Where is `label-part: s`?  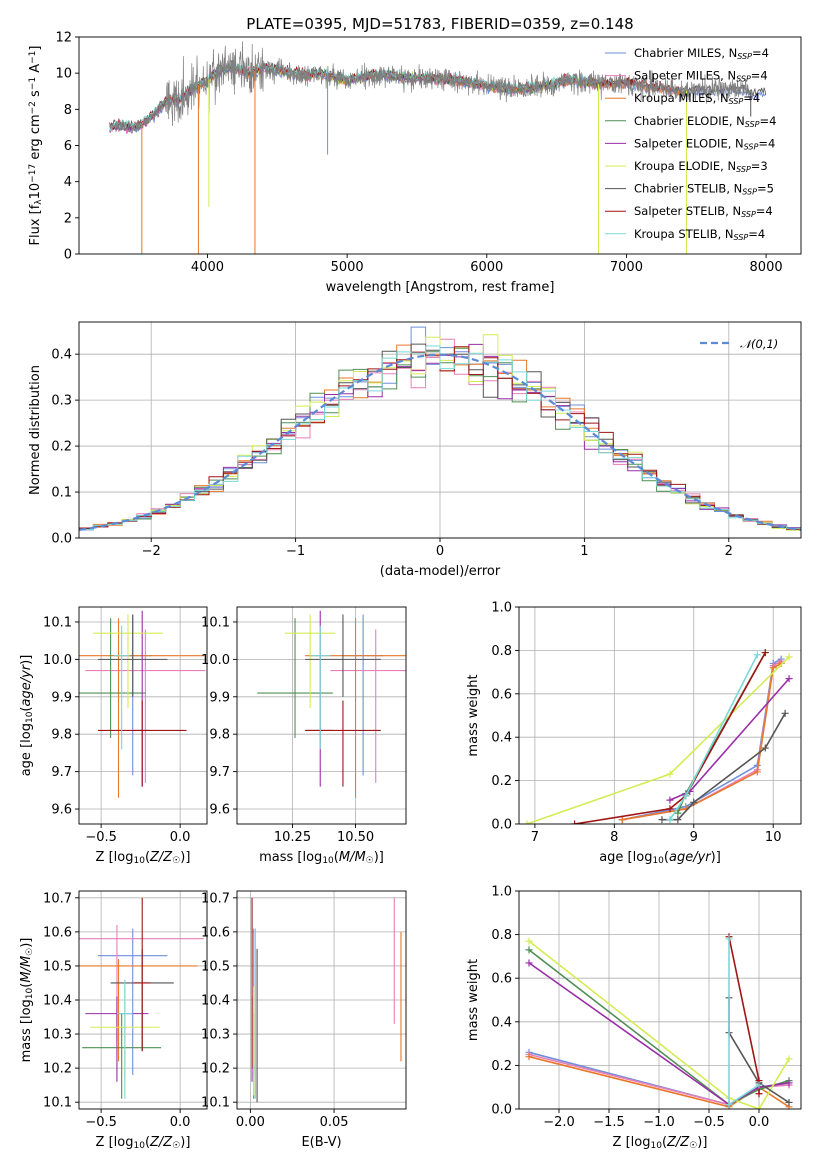 label-part: s is located at coordinates (35, 95).